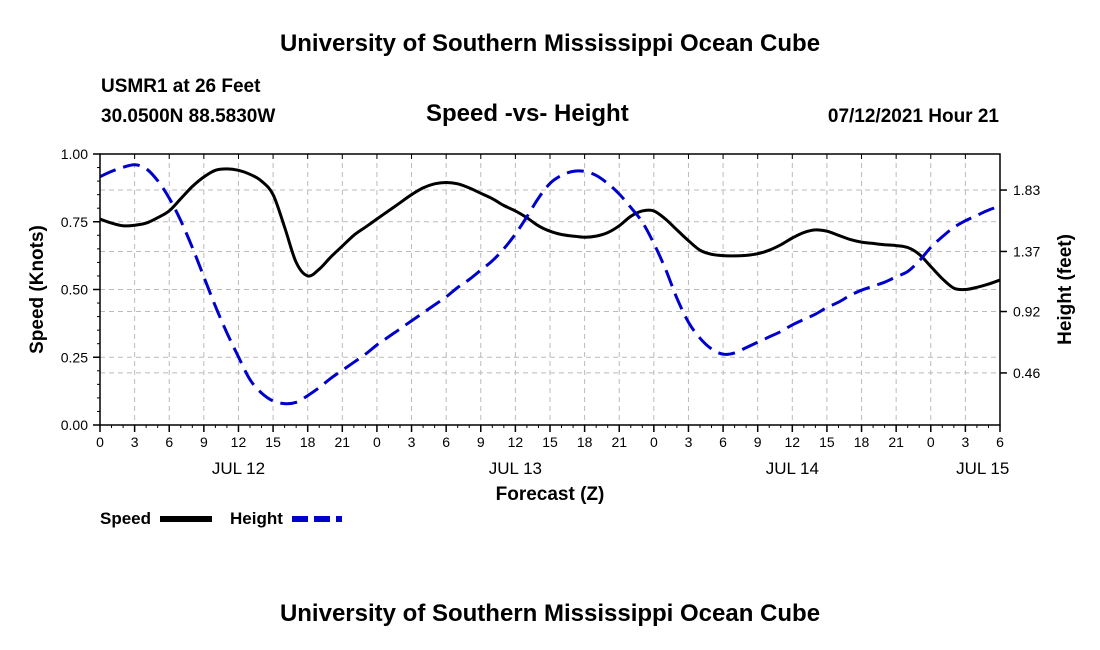 Image resolution: width=1100 pixels, height=650 pixels. I want to click on x-axis-label: Forecast (Z), so click(550, 494).